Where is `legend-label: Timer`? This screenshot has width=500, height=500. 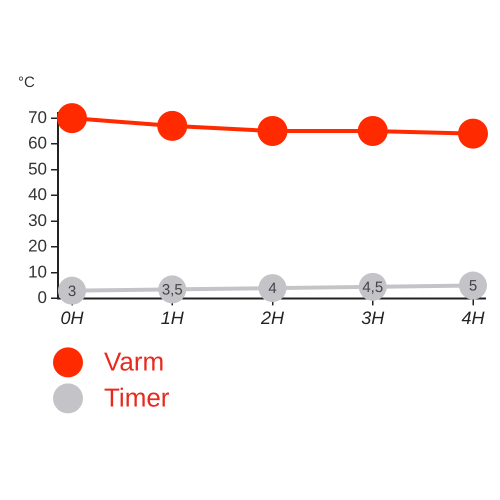
legend-label: Timer is located at coordinates (137, 397).